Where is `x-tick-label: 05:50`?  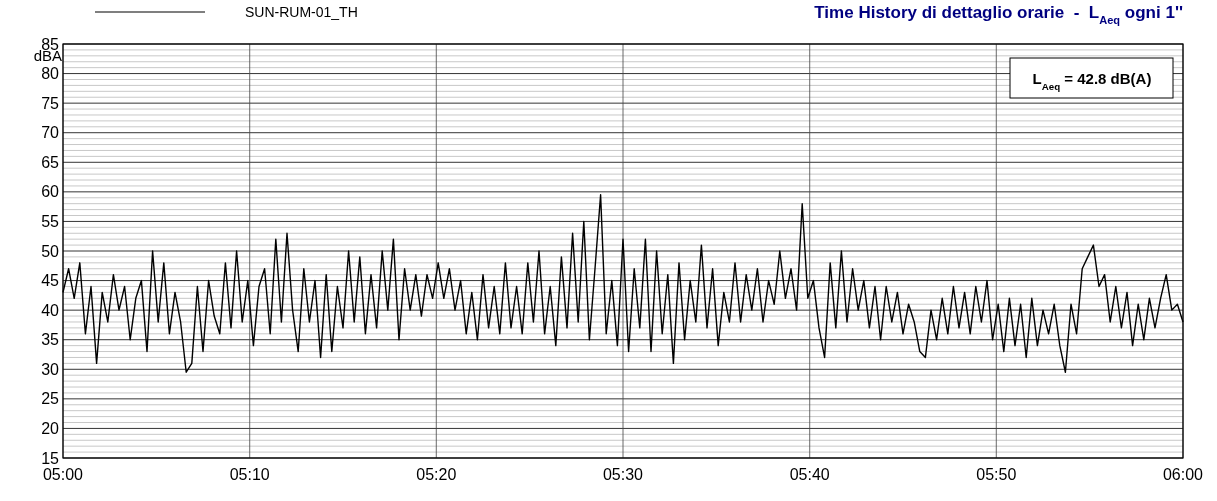 x-tick-label: 05:50 is located at coordinates (996, 474).